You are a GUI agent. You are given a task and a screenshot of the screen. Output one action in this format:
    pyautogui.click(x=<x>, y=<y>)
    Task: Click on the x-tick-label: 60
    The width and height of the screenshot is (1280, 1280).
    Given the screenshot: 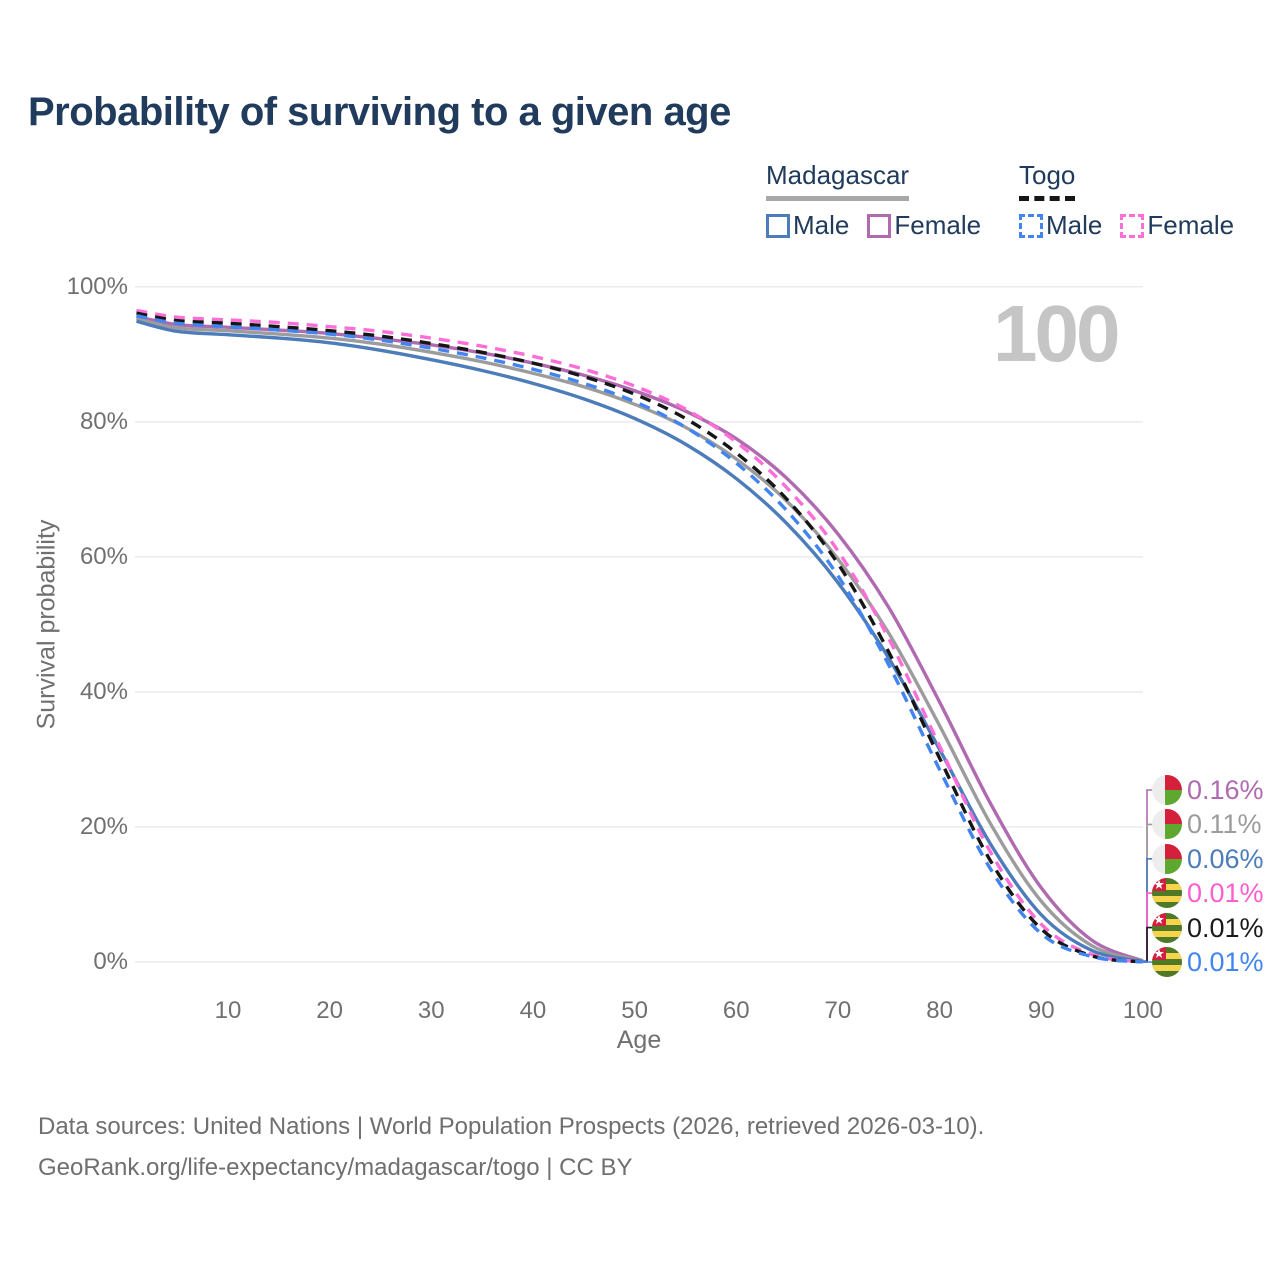 What is the action you would take?
    pyautogui.click(x=736, y=1010)
    